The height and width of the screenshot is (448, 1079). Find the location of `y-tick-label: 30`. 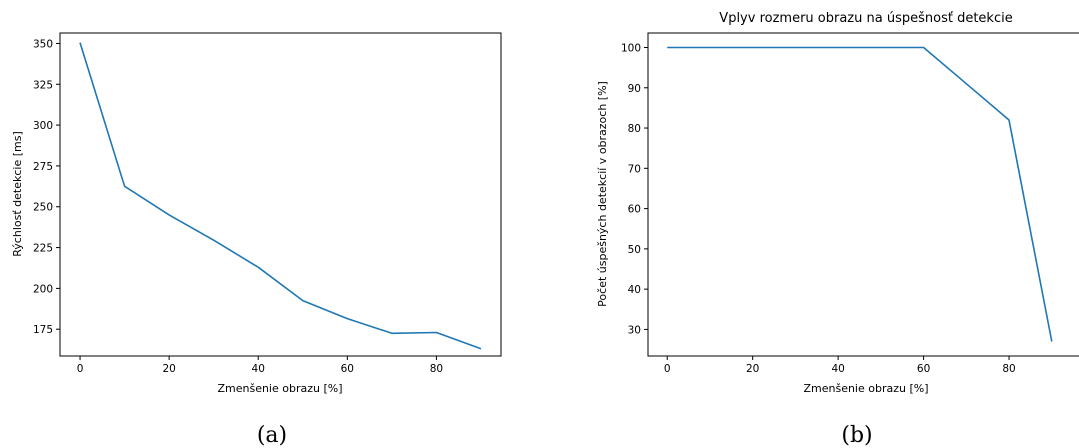

y-tick-label: 30 is located at coordinates (634, 330).